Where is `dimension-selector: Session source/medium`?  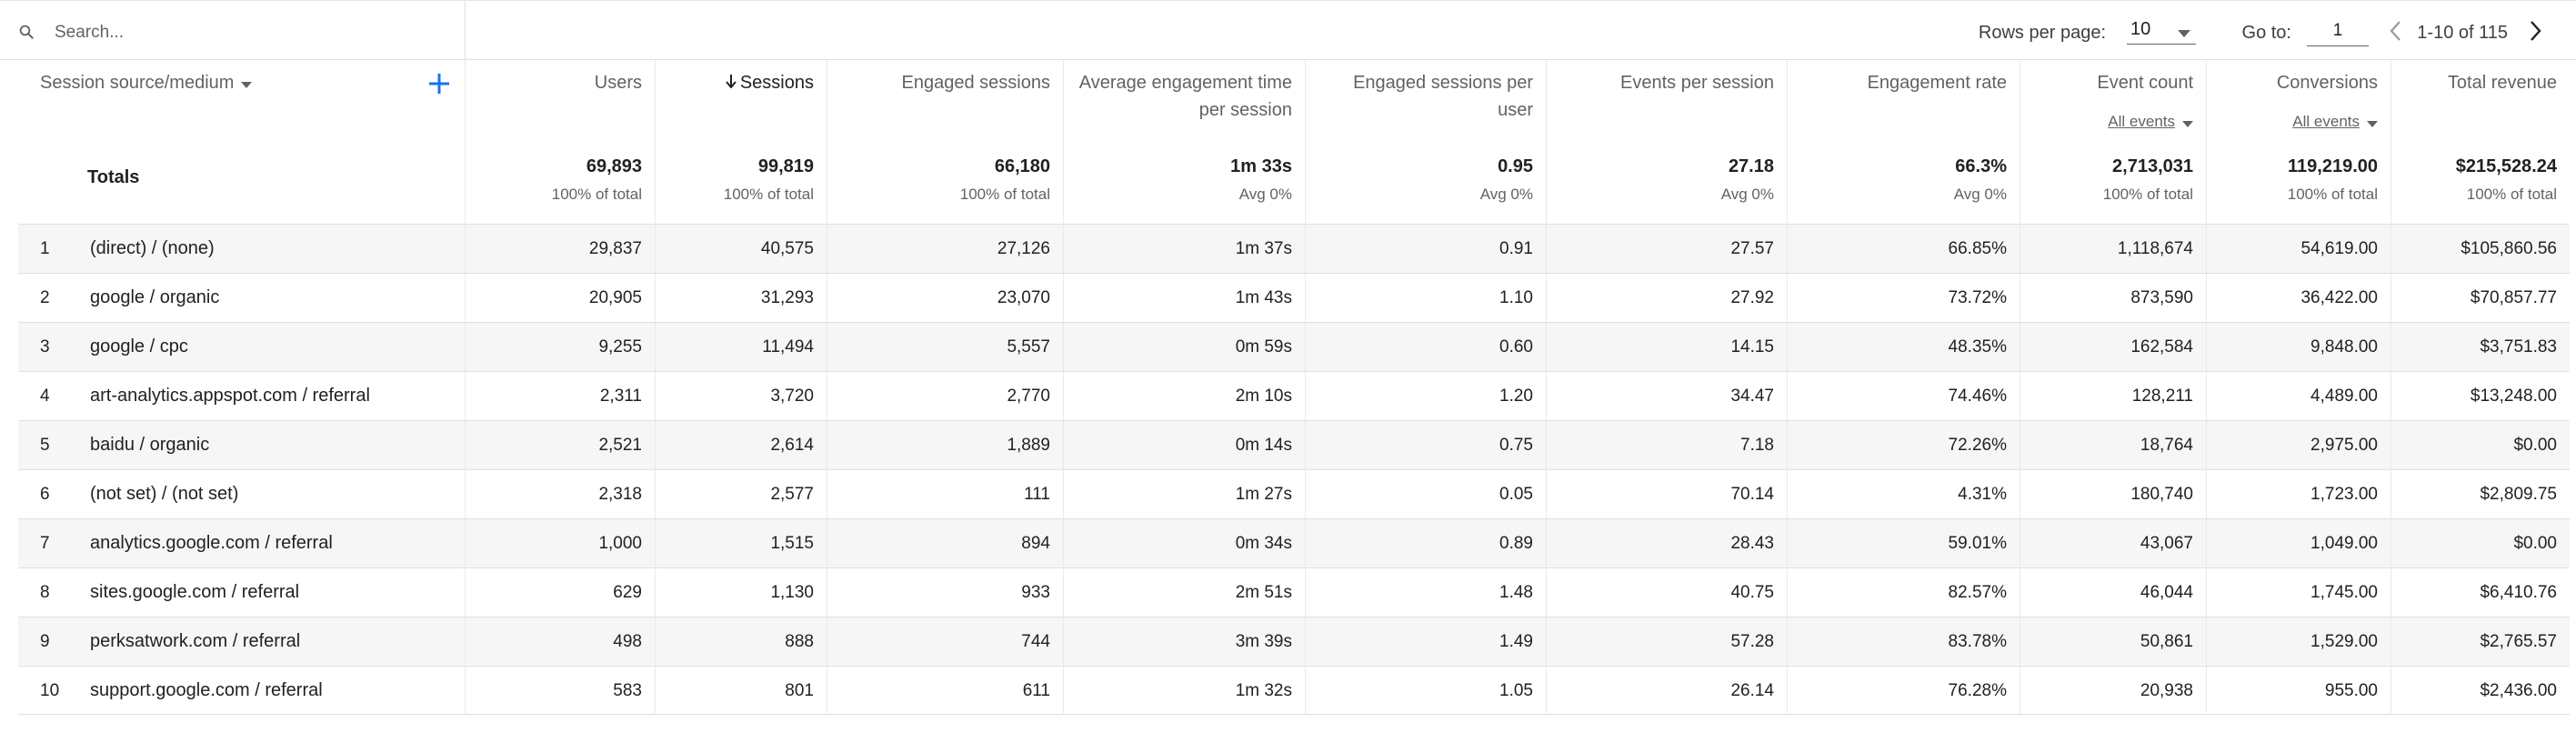
dimension-selector: Session source/medium is located at coordinates (146, 83).